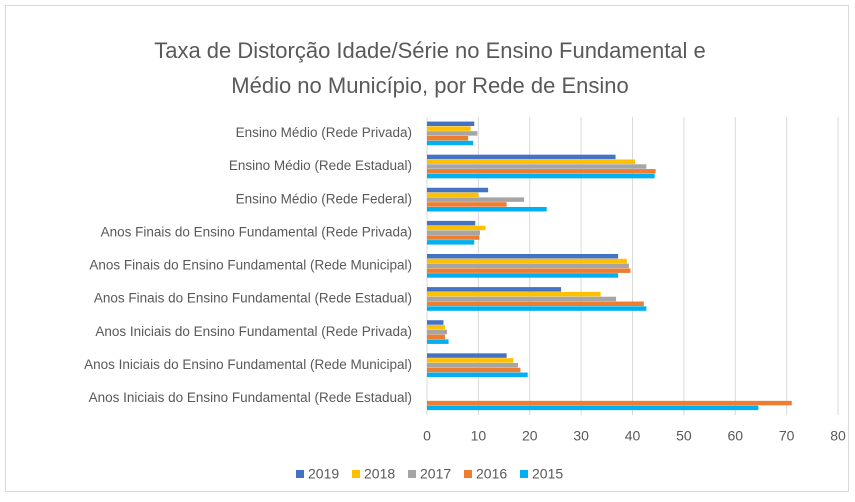 The image size is (855, 502). I want to click on x-tick-label: 70, so click(787, 436).